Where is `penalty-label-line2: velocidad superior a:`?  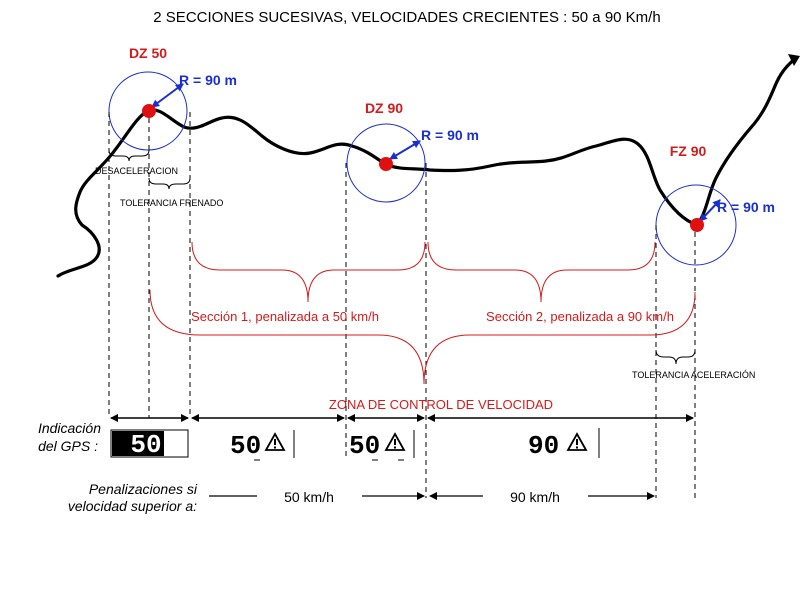 penalty-label-line2: velocidad superior a: is located at coordinates (132, 506).